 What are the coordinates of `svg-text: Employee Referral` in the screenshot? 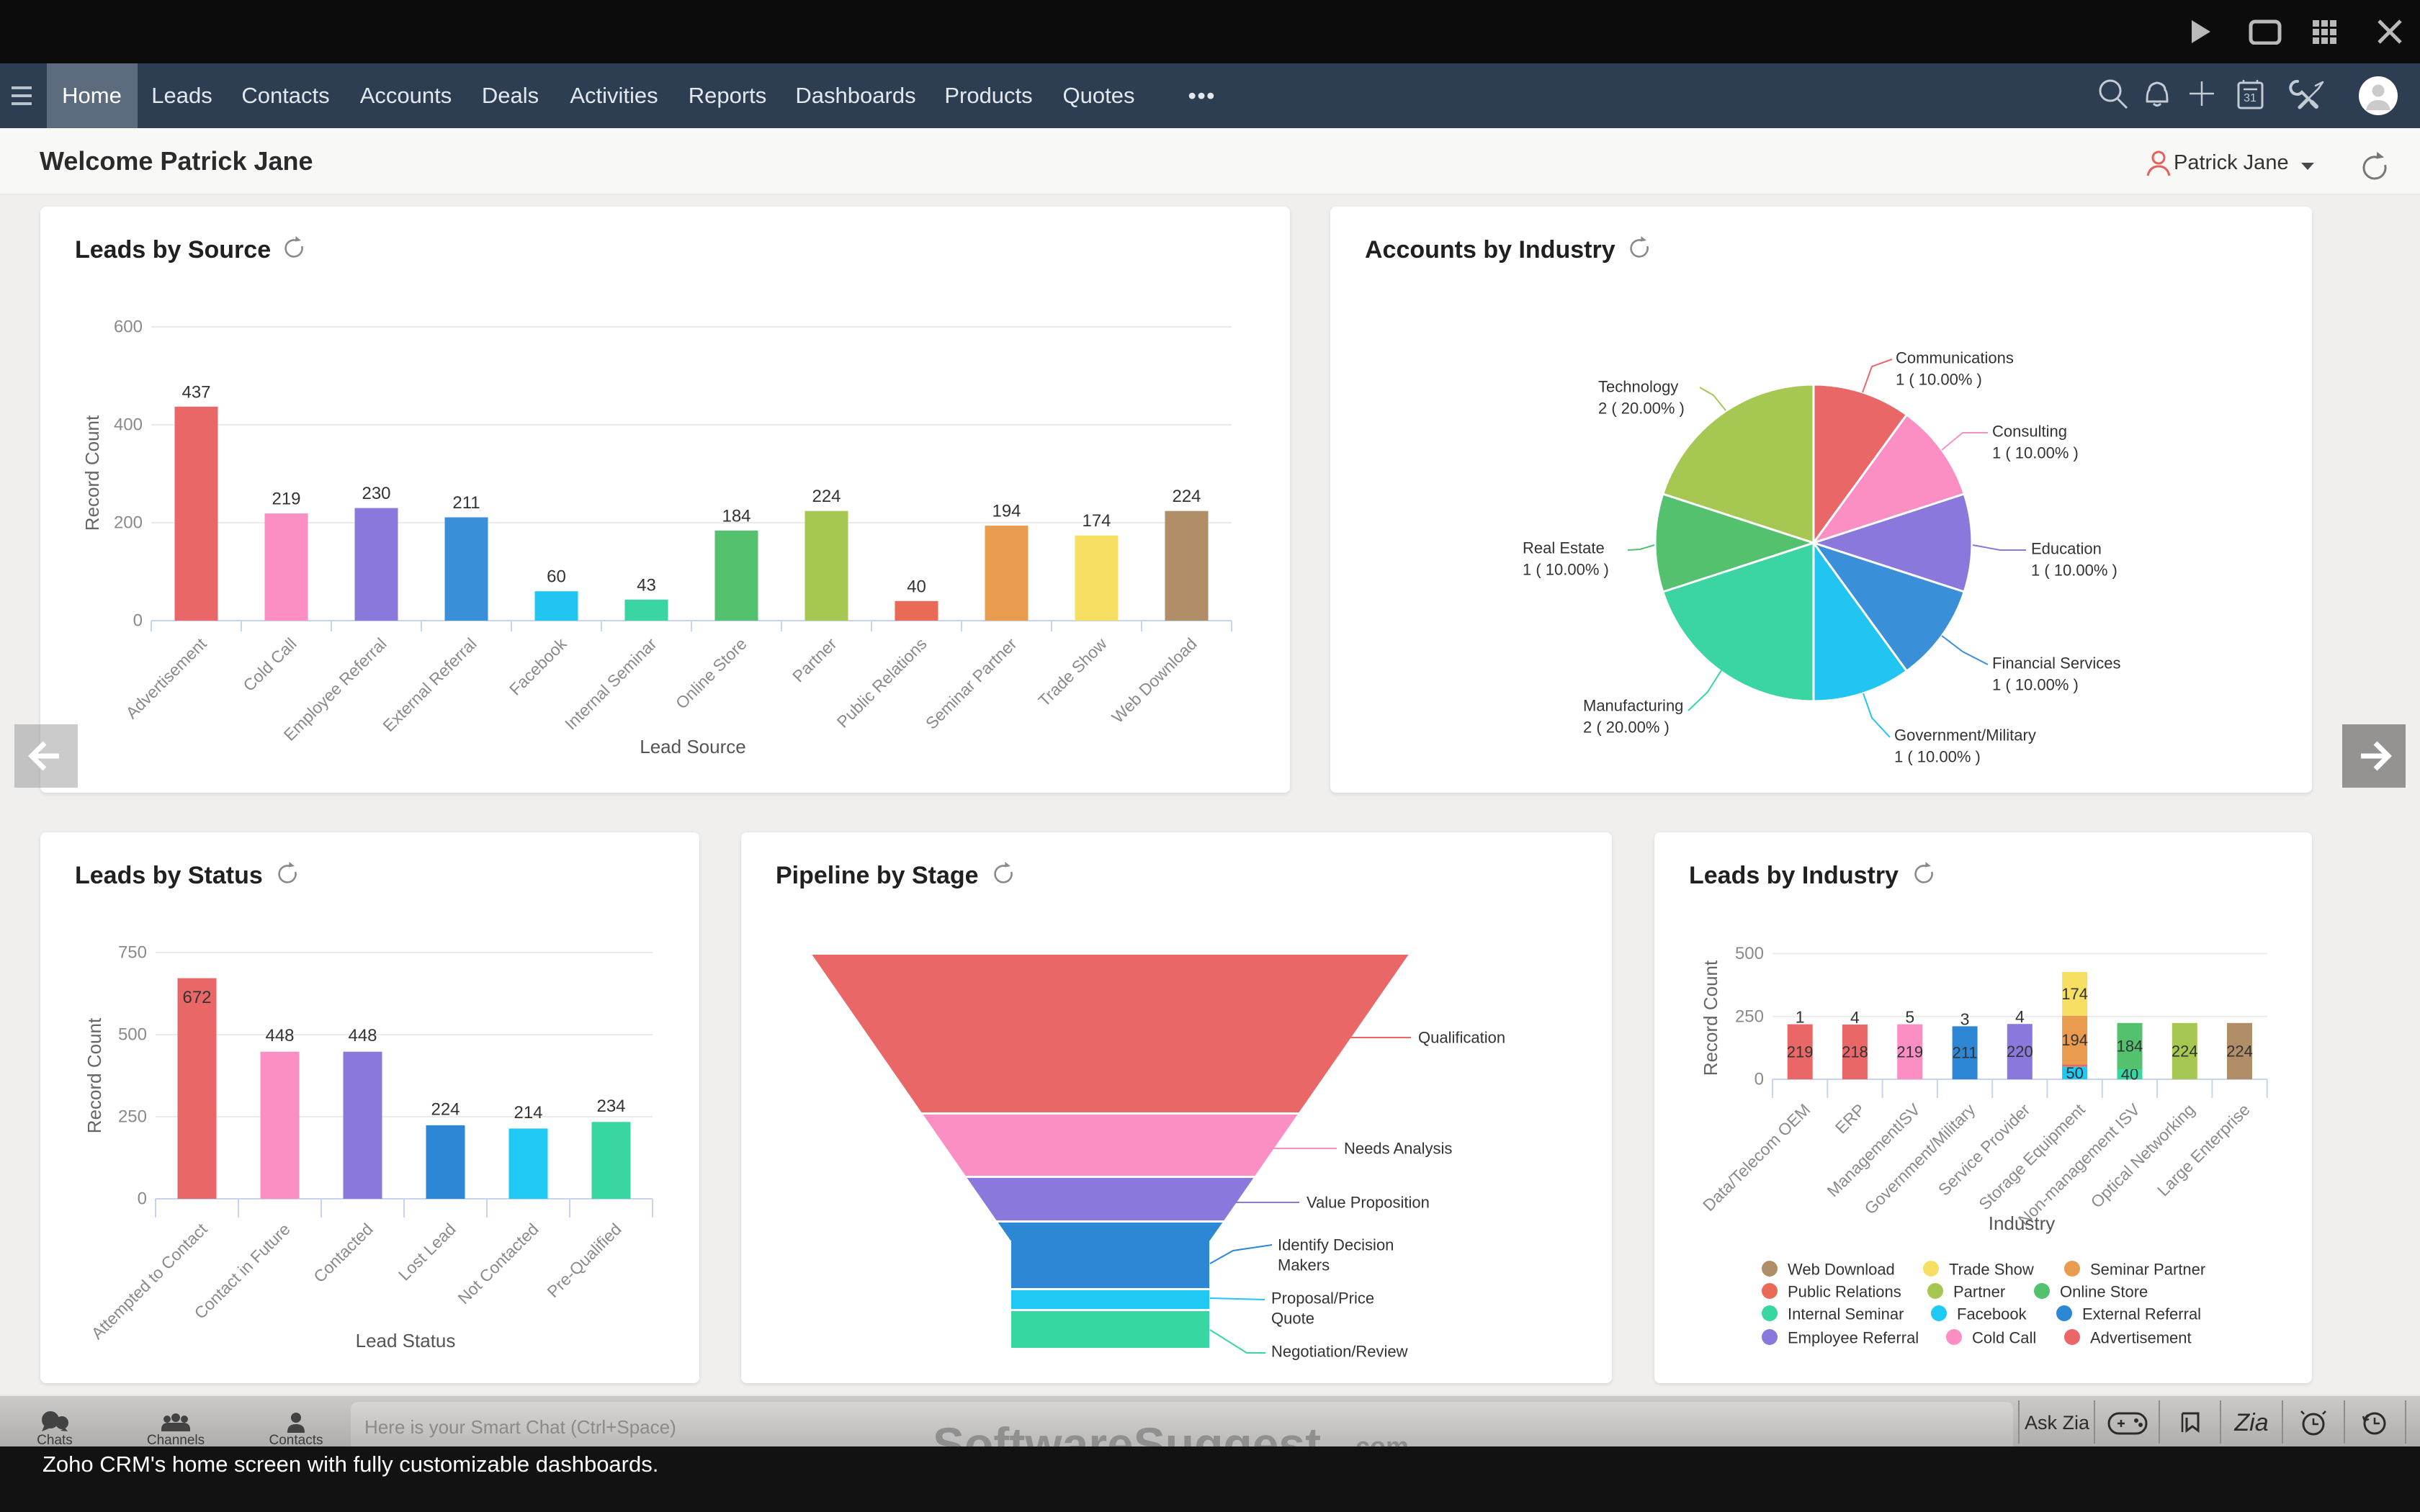 It's located at (1853, 1338).